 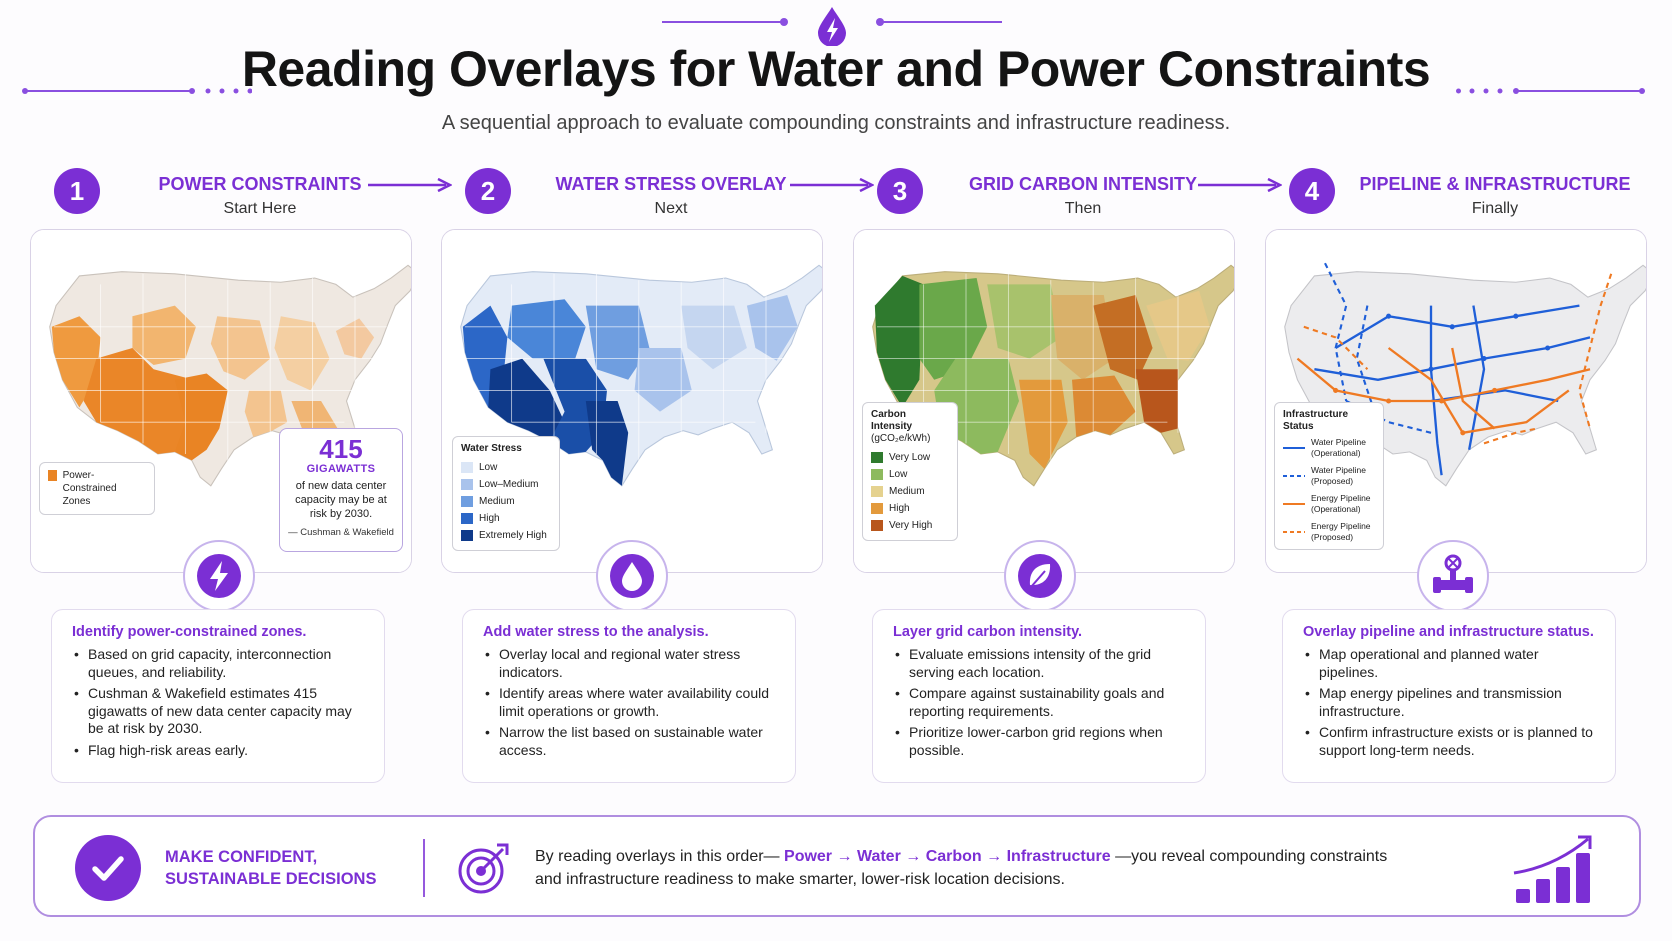 I want to click on legend-label: Energy Pipeline (Operational), so click(x=1341, y=503).